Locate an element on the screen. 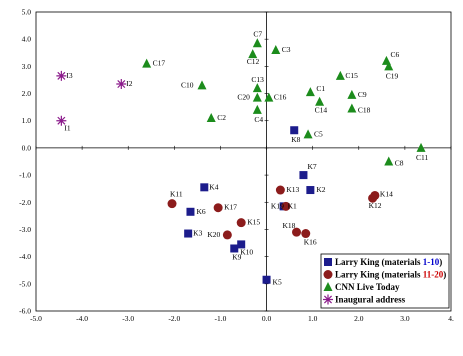 The image size is (463, 356). point-c8 is located at coordinates (389, 161).